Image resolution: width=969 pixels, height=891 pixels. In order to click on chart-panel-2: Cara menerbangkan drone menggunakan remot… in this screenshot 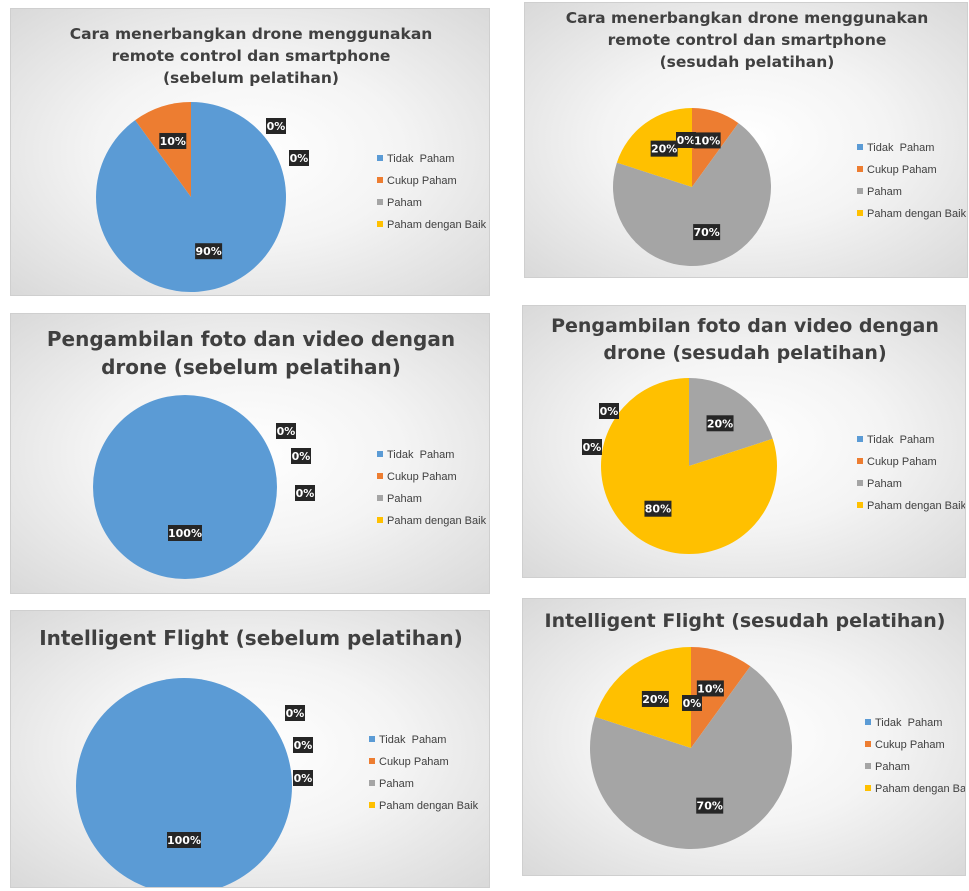, I will do `click(746, 140)`.